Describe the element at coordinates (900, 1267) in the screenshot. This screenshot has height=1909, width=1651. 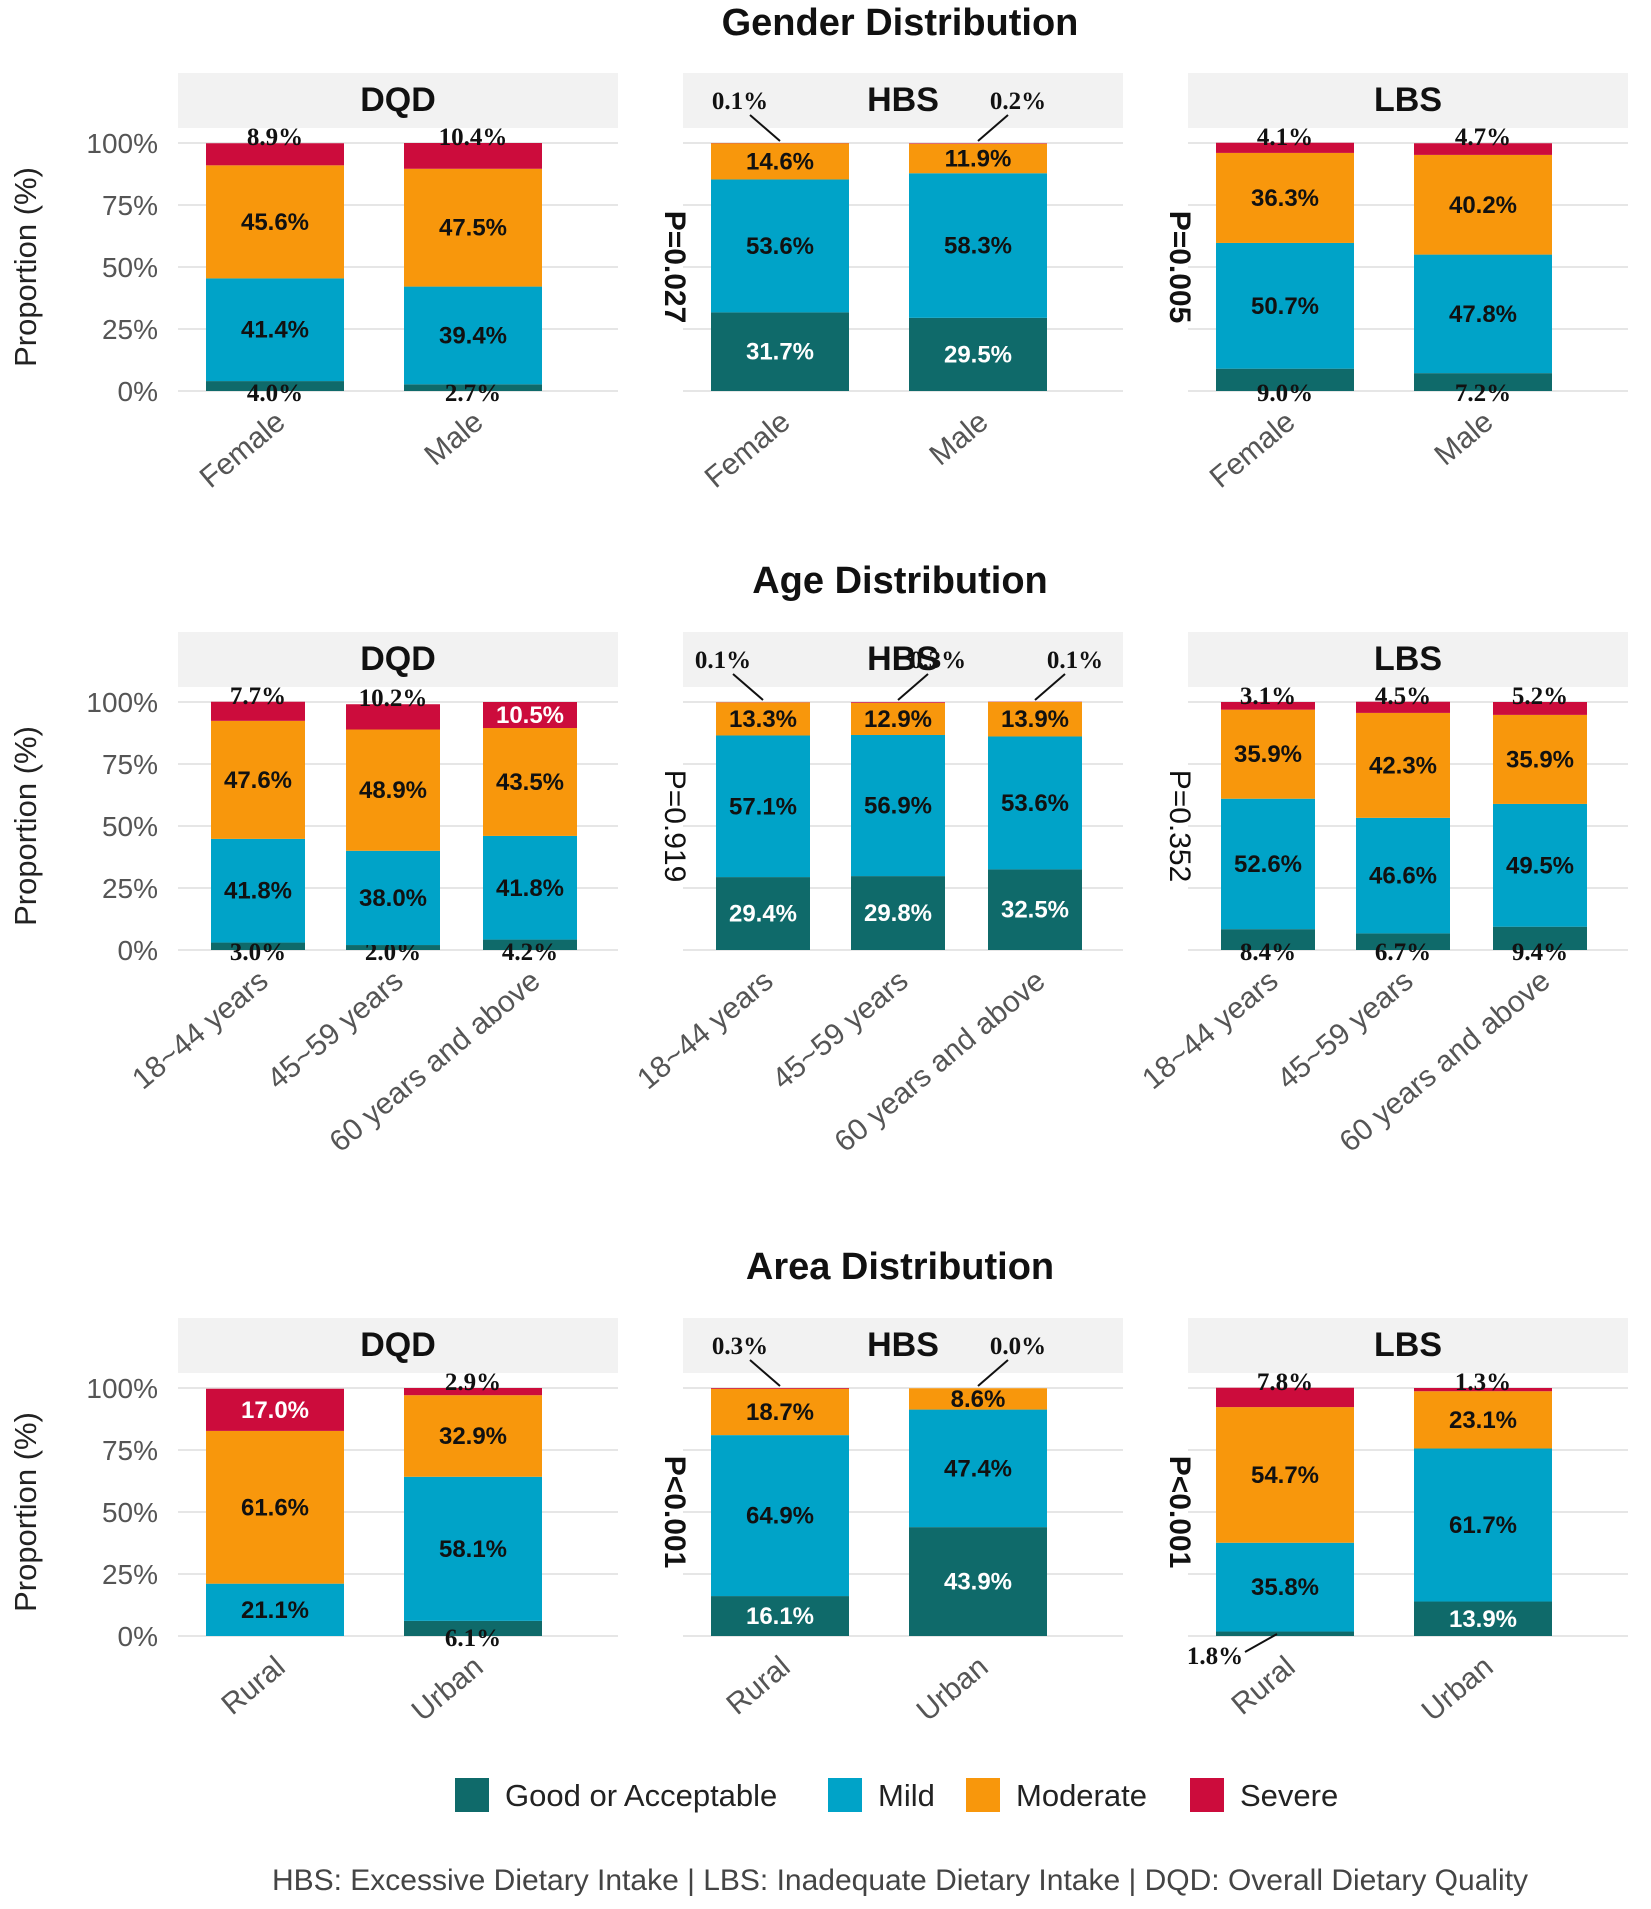
I see `chart-title: Area Distribution` at that location.